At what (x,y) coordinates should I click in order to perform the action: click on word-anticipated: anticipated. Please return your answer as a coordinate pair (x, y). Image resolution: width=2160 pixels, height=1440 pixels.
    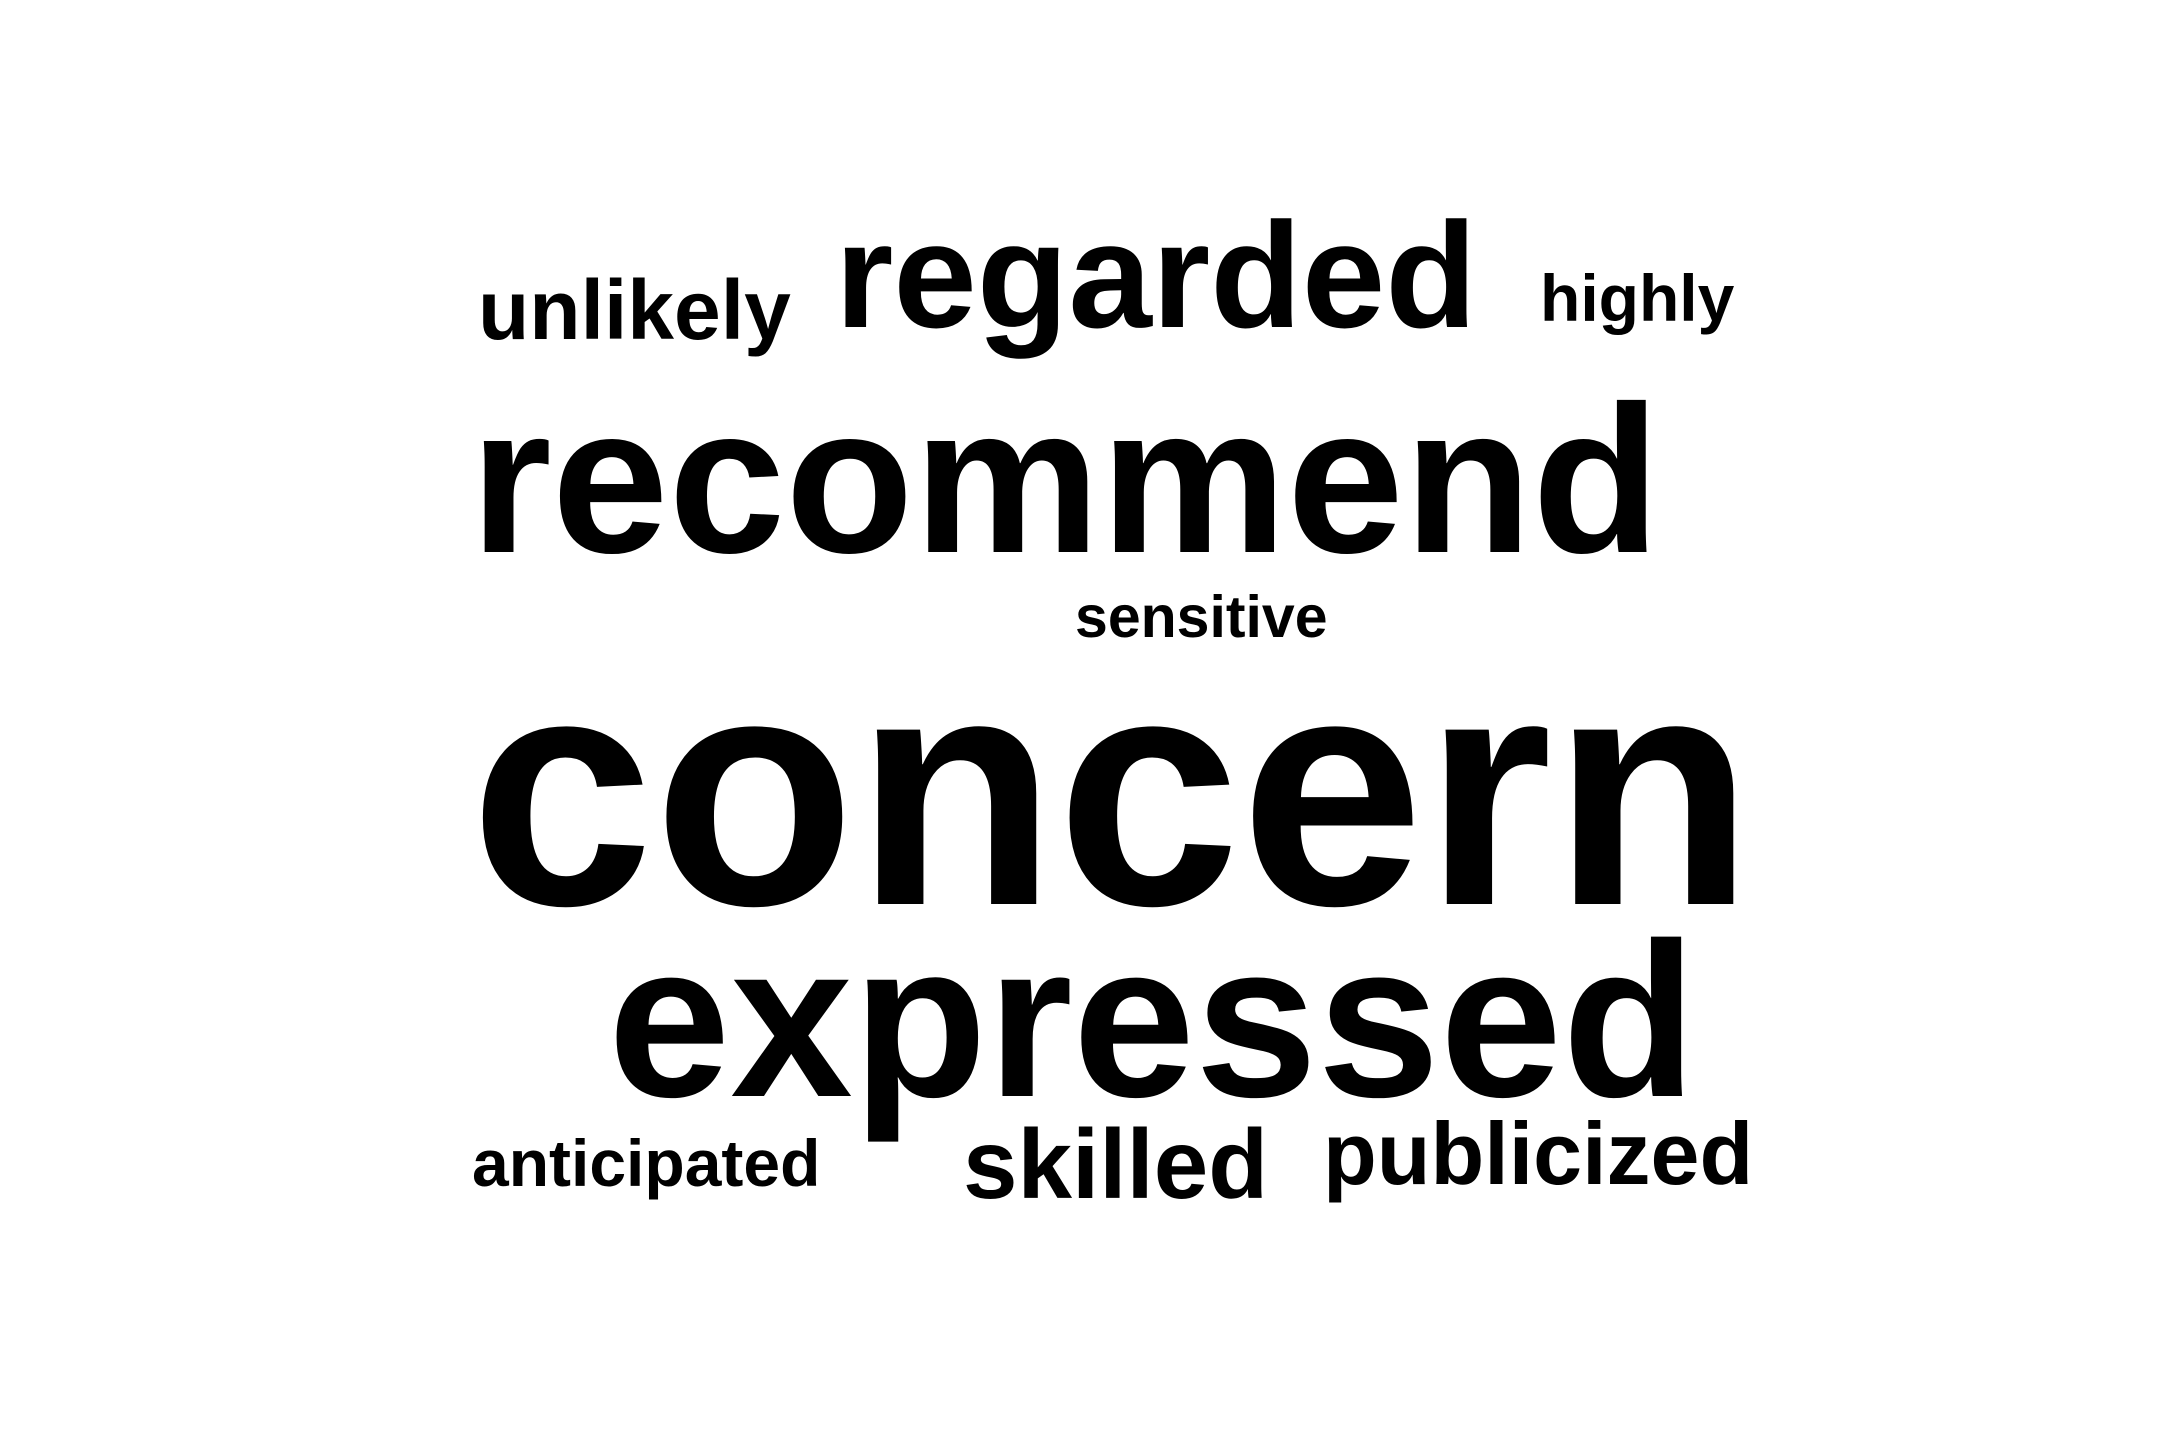
    Looking at the image, I should click on (646, 1163).